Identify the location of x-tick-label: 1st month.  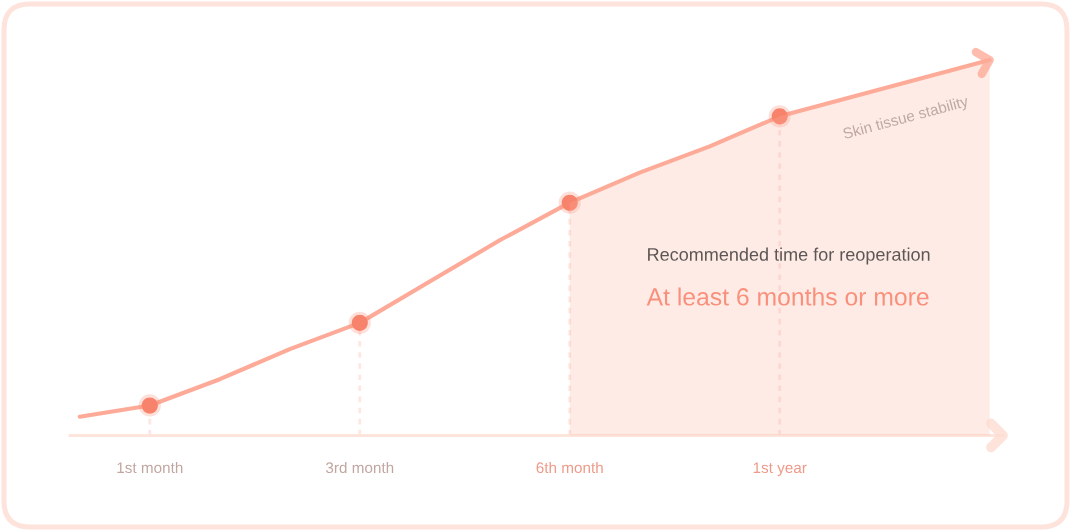
(150, 467).